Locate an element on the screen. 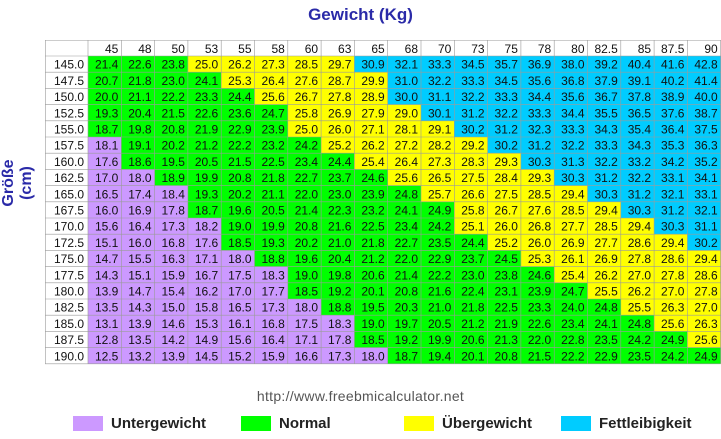 The image size is (721, 439). x-tick-label: 53 is located at coordinates (212, 49).